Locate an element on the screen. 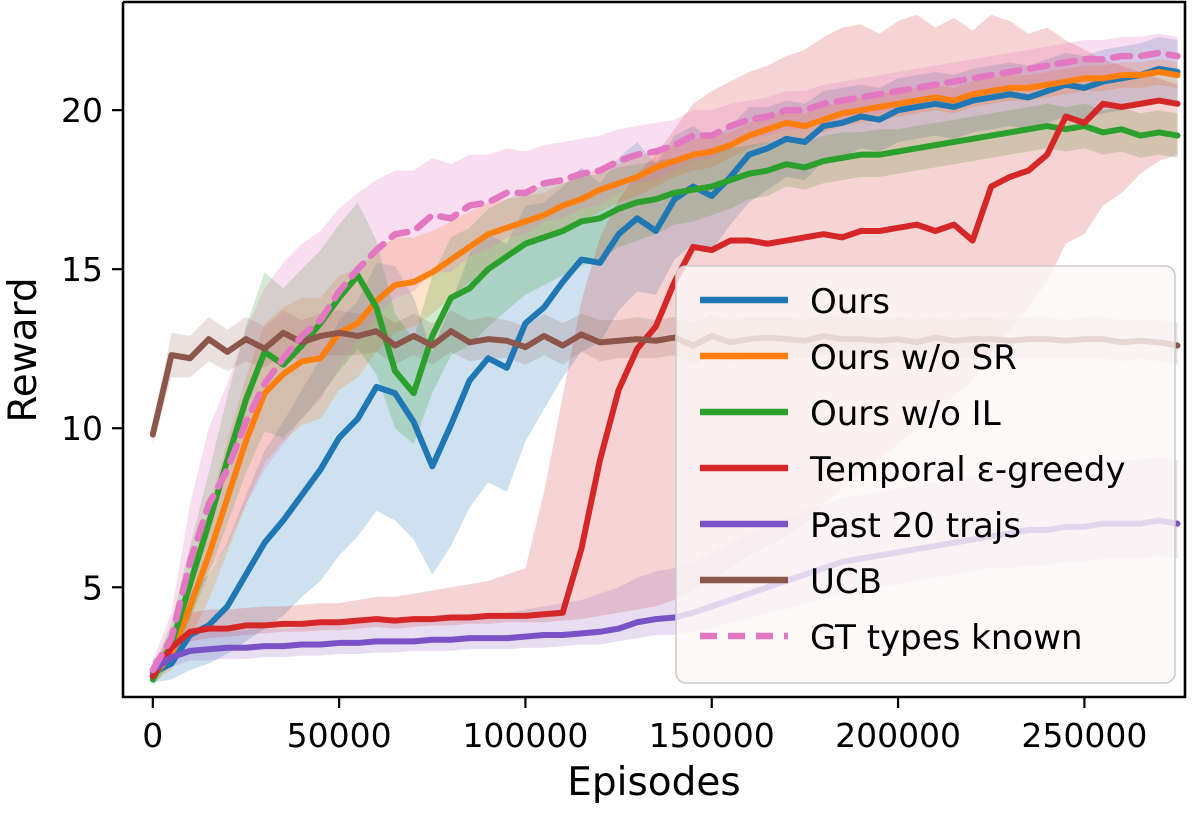  x-tick-label: 50000 is located at coordinates (339, 735).